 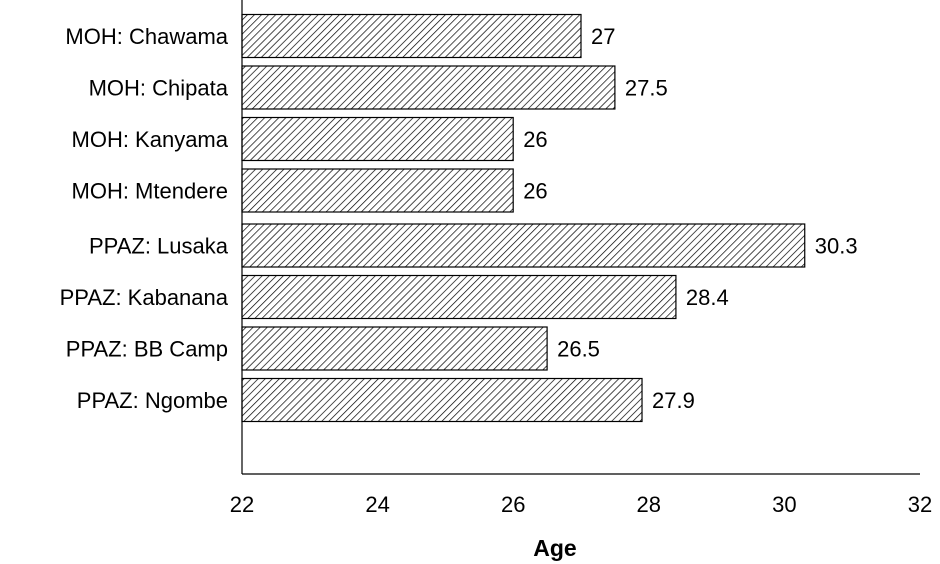 What do you see at coordinates (784, 504) in the screenshot?
I see `x-tick-label: 30` at bounding box center [784, 504].